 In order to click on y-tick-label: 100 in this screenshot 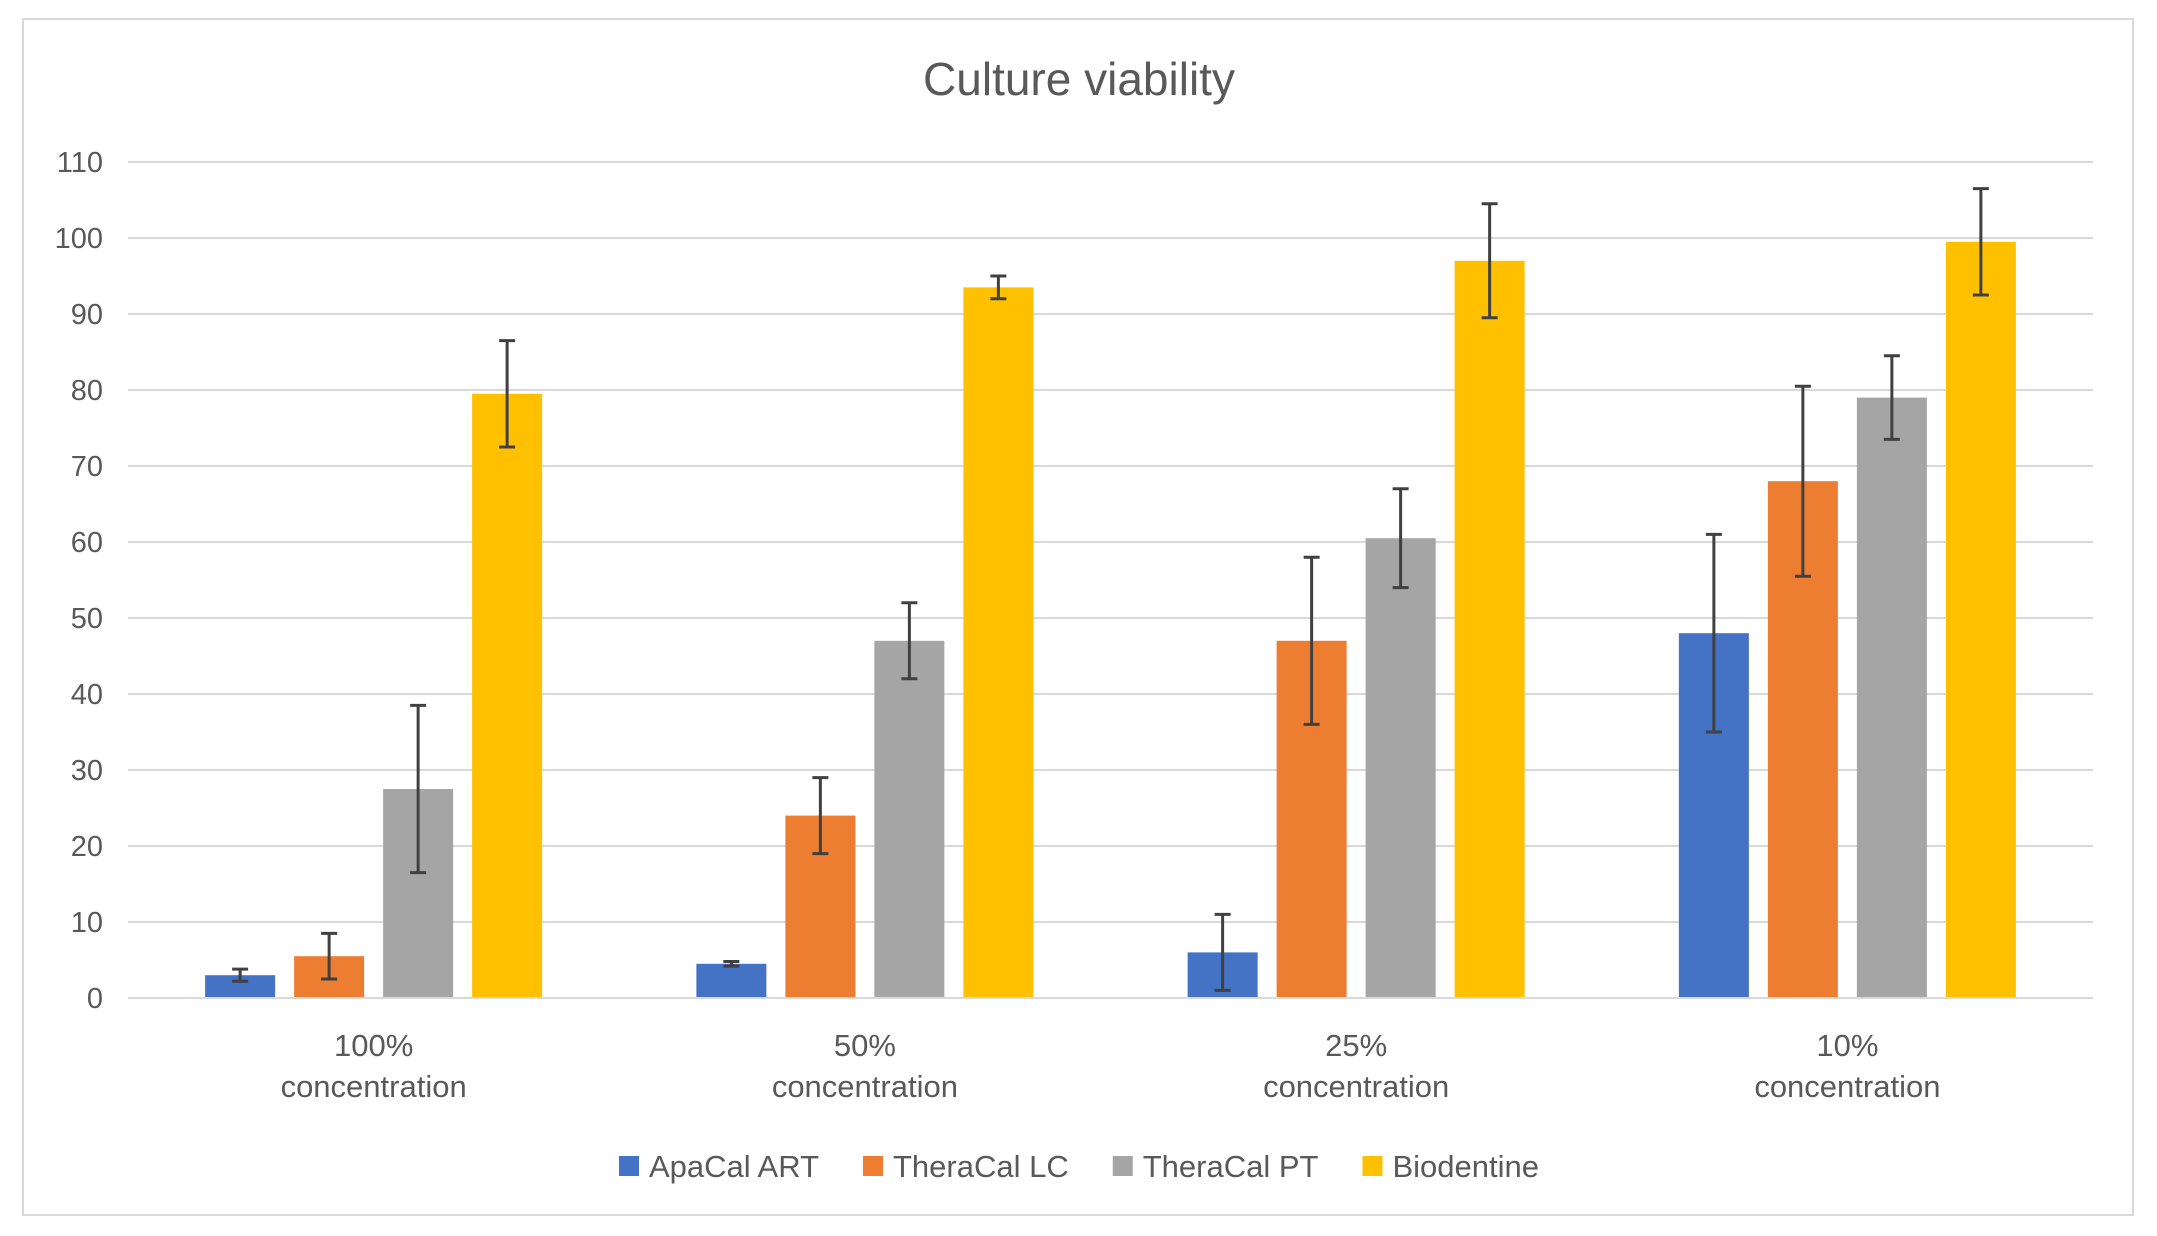, I will do `click(79, 239)`.